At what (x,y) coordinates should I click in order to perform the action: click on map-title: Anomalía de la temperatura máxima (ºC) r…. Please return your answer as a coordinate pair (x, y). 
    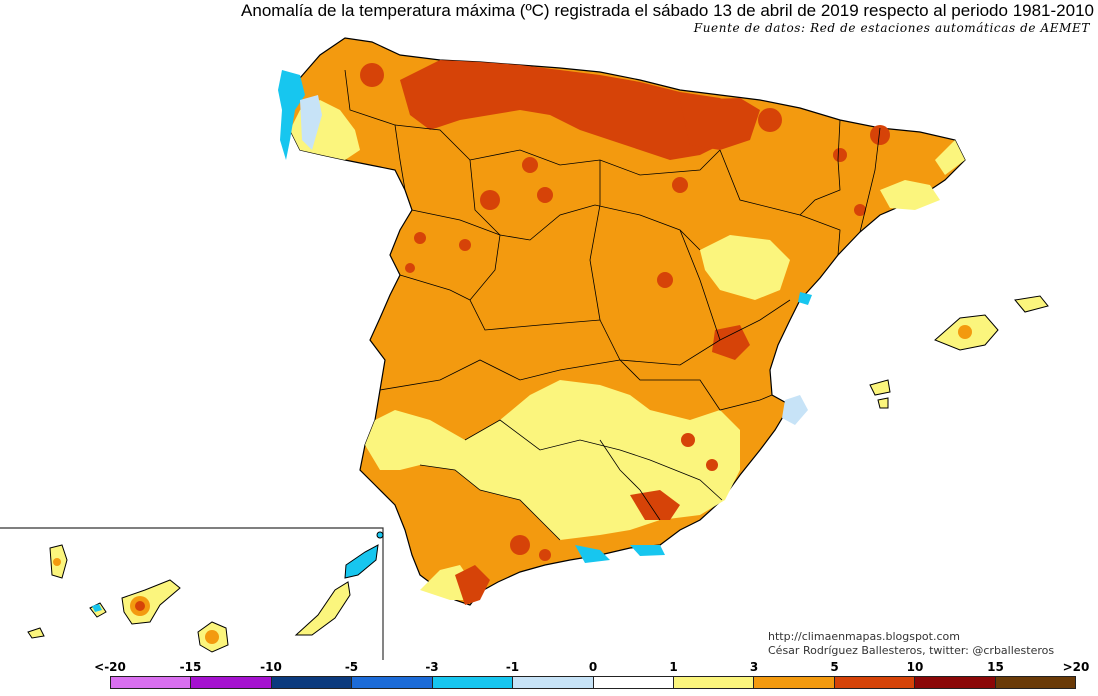
    Looking at the image, I should click on (667, 10).